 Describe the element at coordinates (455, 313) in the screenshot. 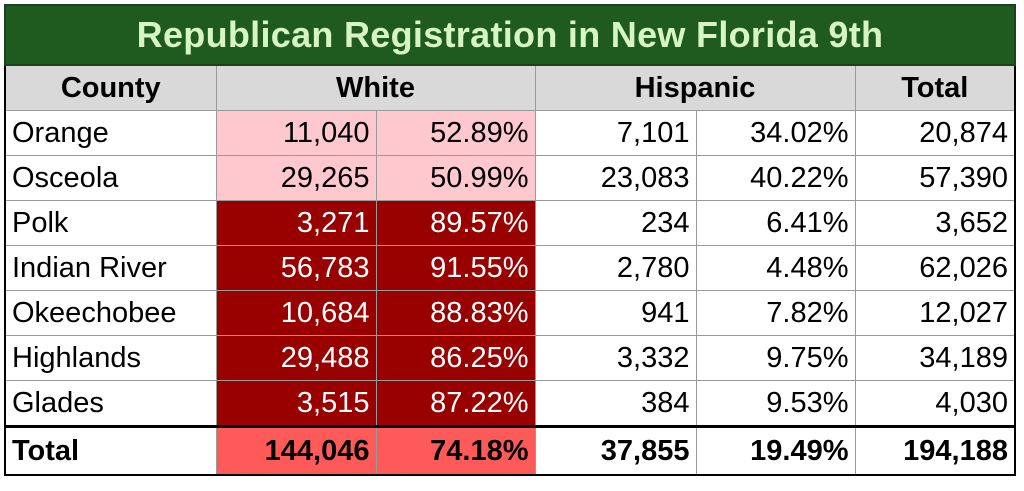

I see `white-percent-cell: 88.83%` at that location.